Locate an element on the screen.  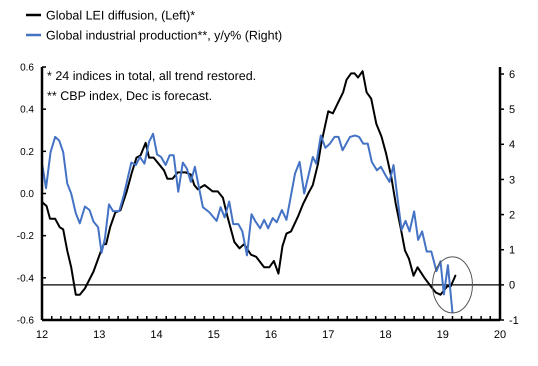
y-tick-label: -0.6 is located at coordinates (25, 321).